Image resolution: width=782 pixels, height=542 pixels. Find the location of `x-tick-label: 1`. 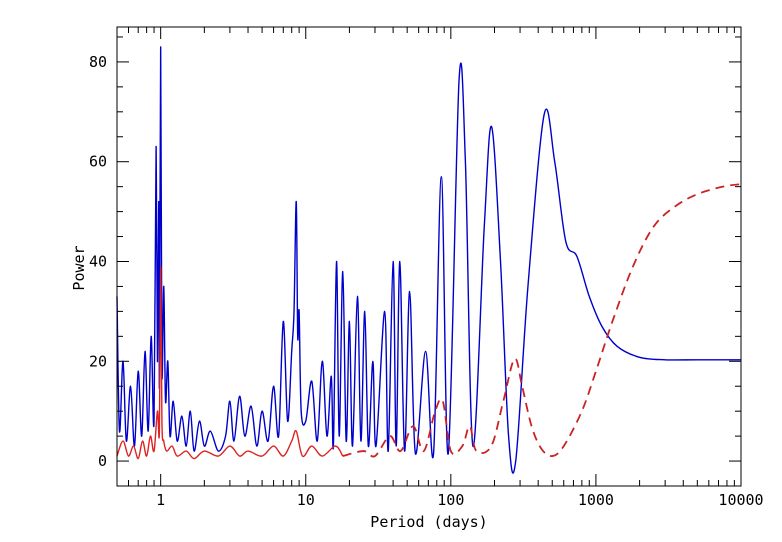

x-tick-label: 1 is located at coordinates (160, 500).